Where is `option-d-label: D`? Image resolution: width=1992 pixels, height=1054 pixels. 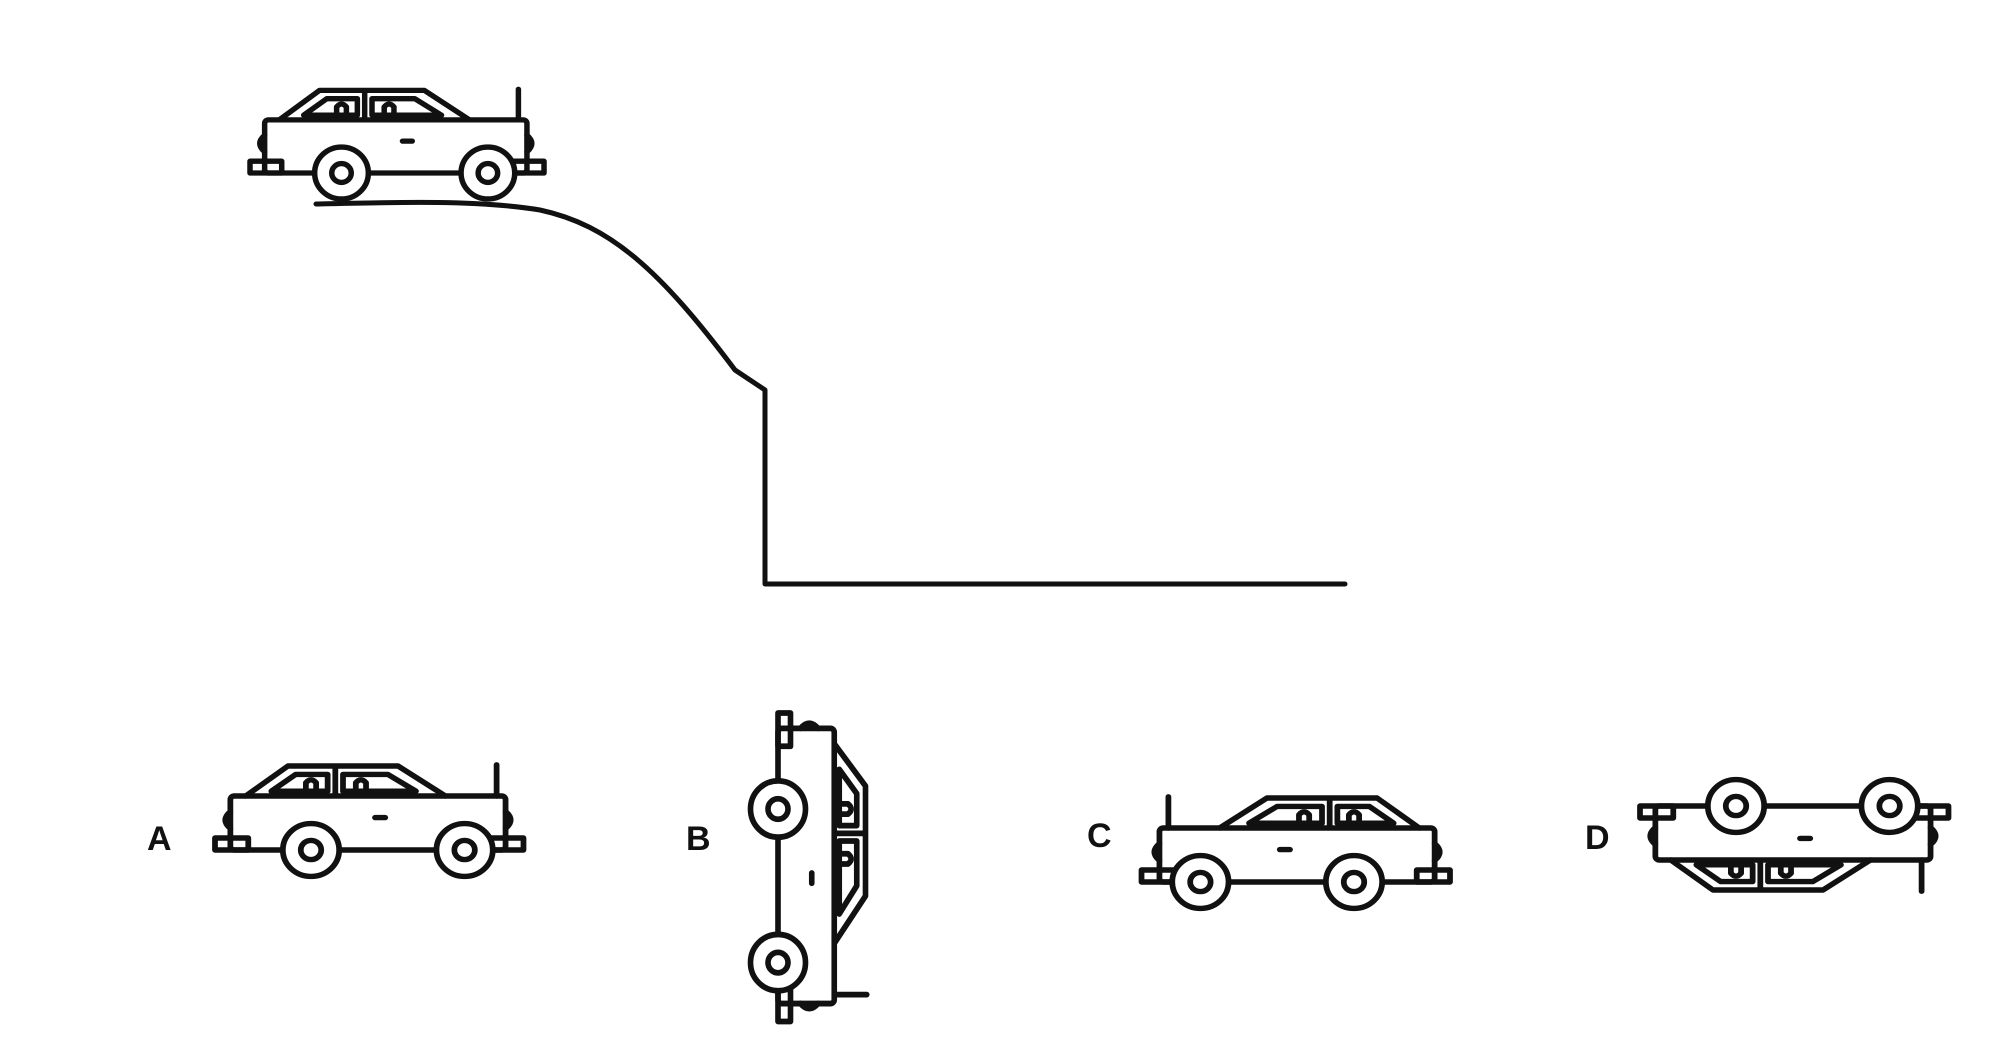 option-d-label: D is located at coordinates (1597, 838).